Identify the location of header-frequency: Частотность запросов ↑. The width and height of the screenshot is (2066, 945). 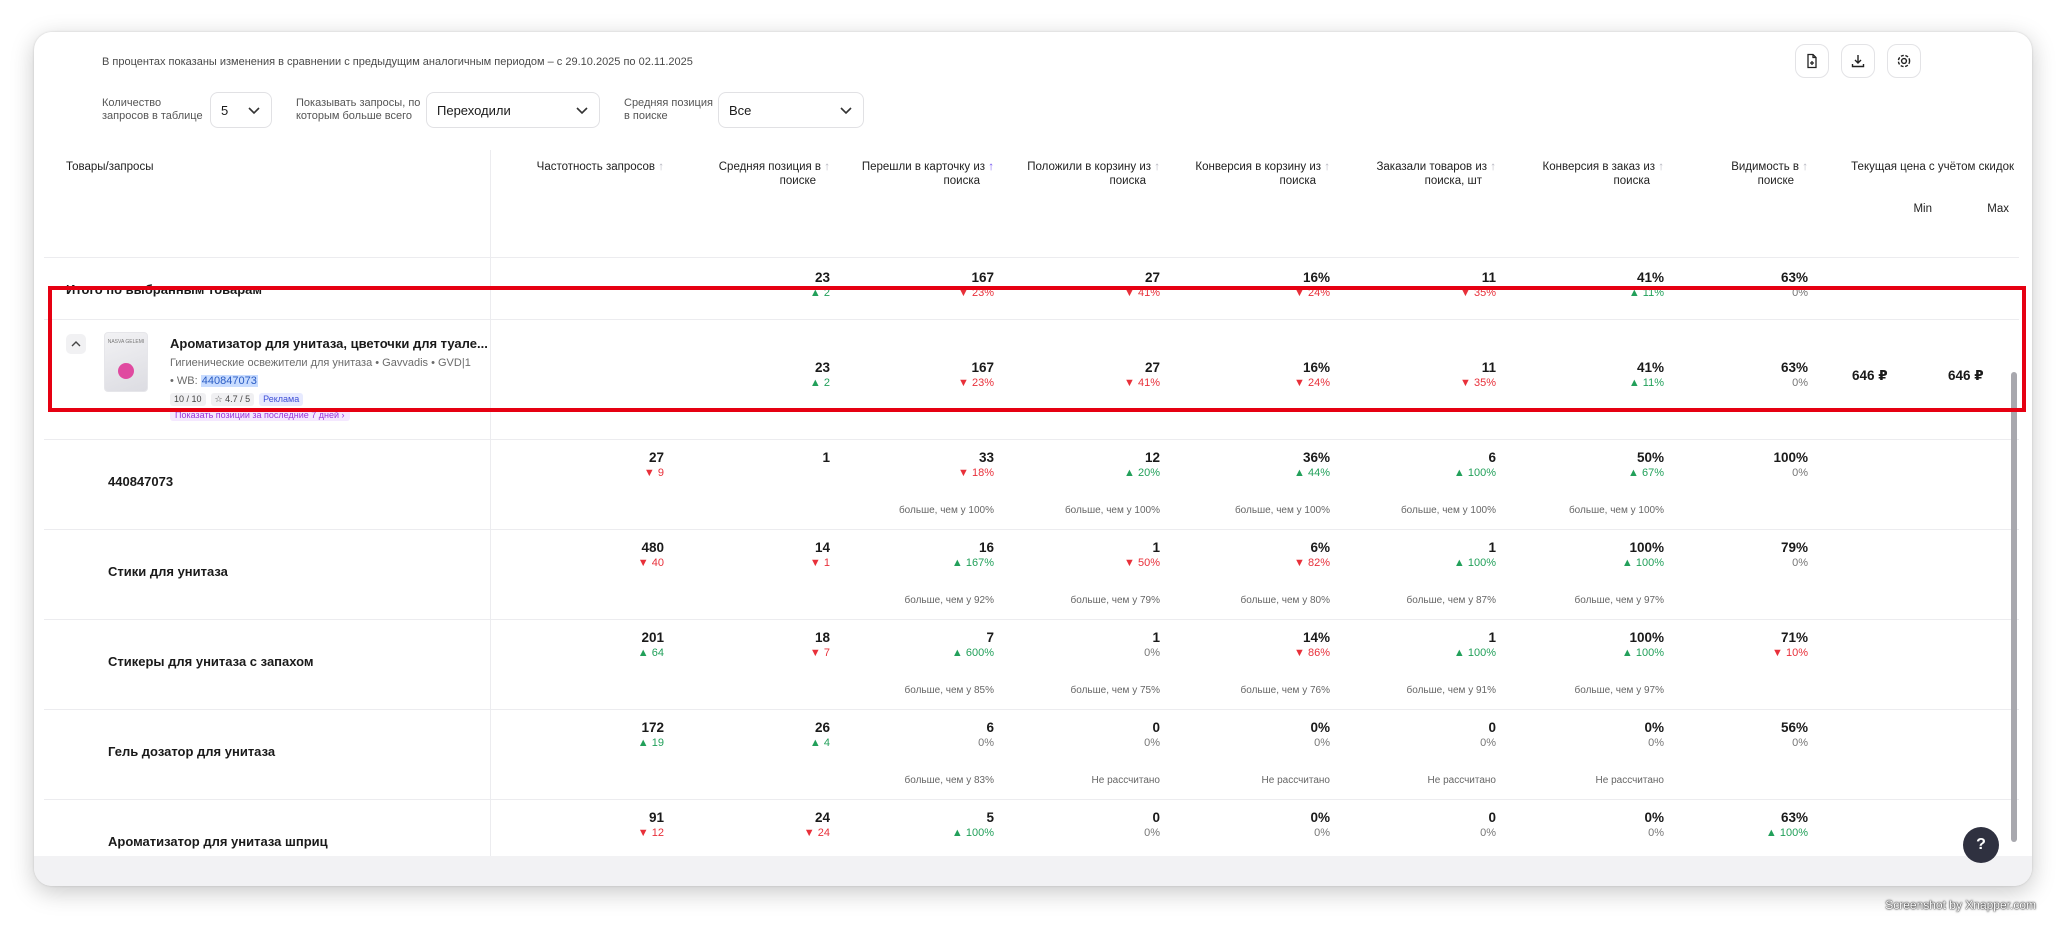
(600, 167).